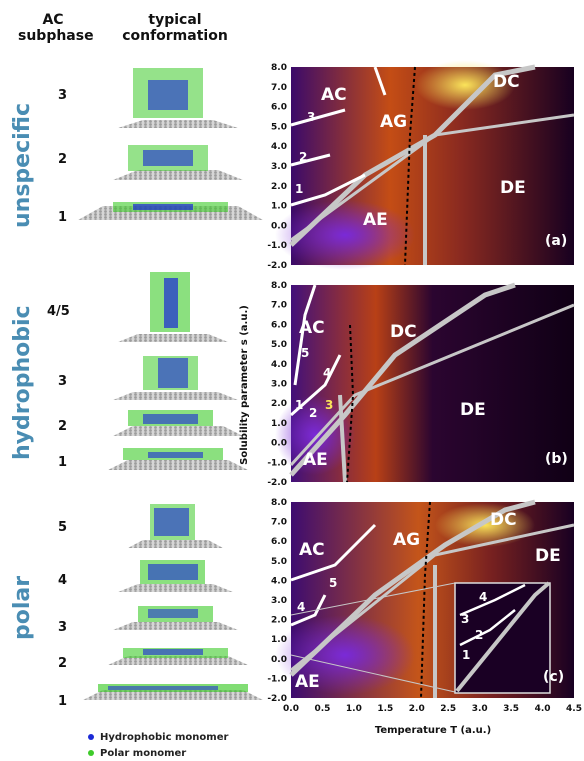  Describe the element at coordinates (63, 527) in the screenshot. I see `subphase-number: 5` at that location.